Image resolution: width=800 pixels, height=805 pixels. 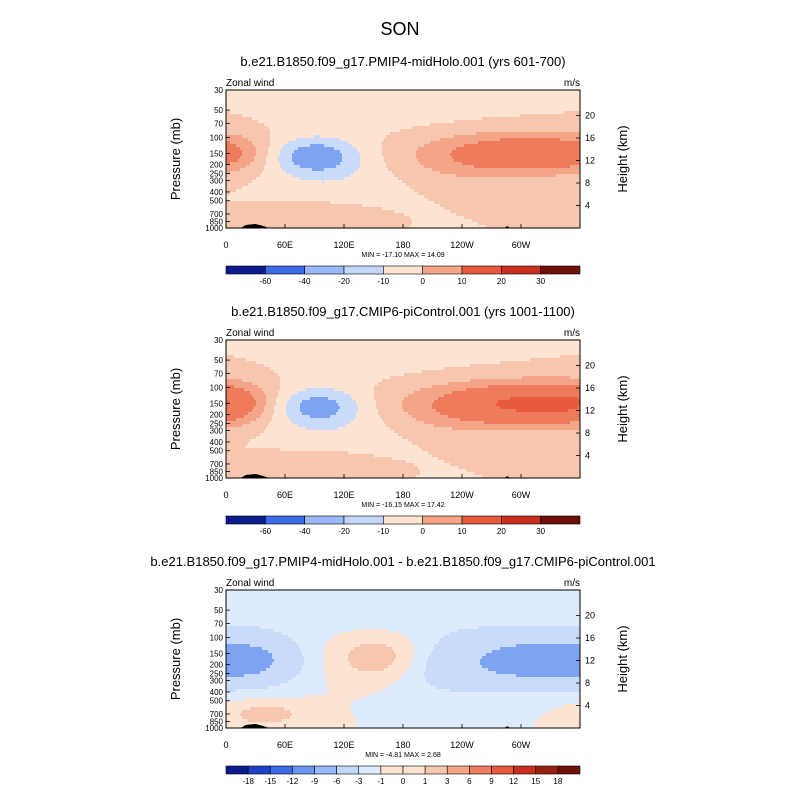 What do you see at coordinates (305, 281) in the screenshot?
I see `colorbar-label: -40` at bounding box center [305, 281].